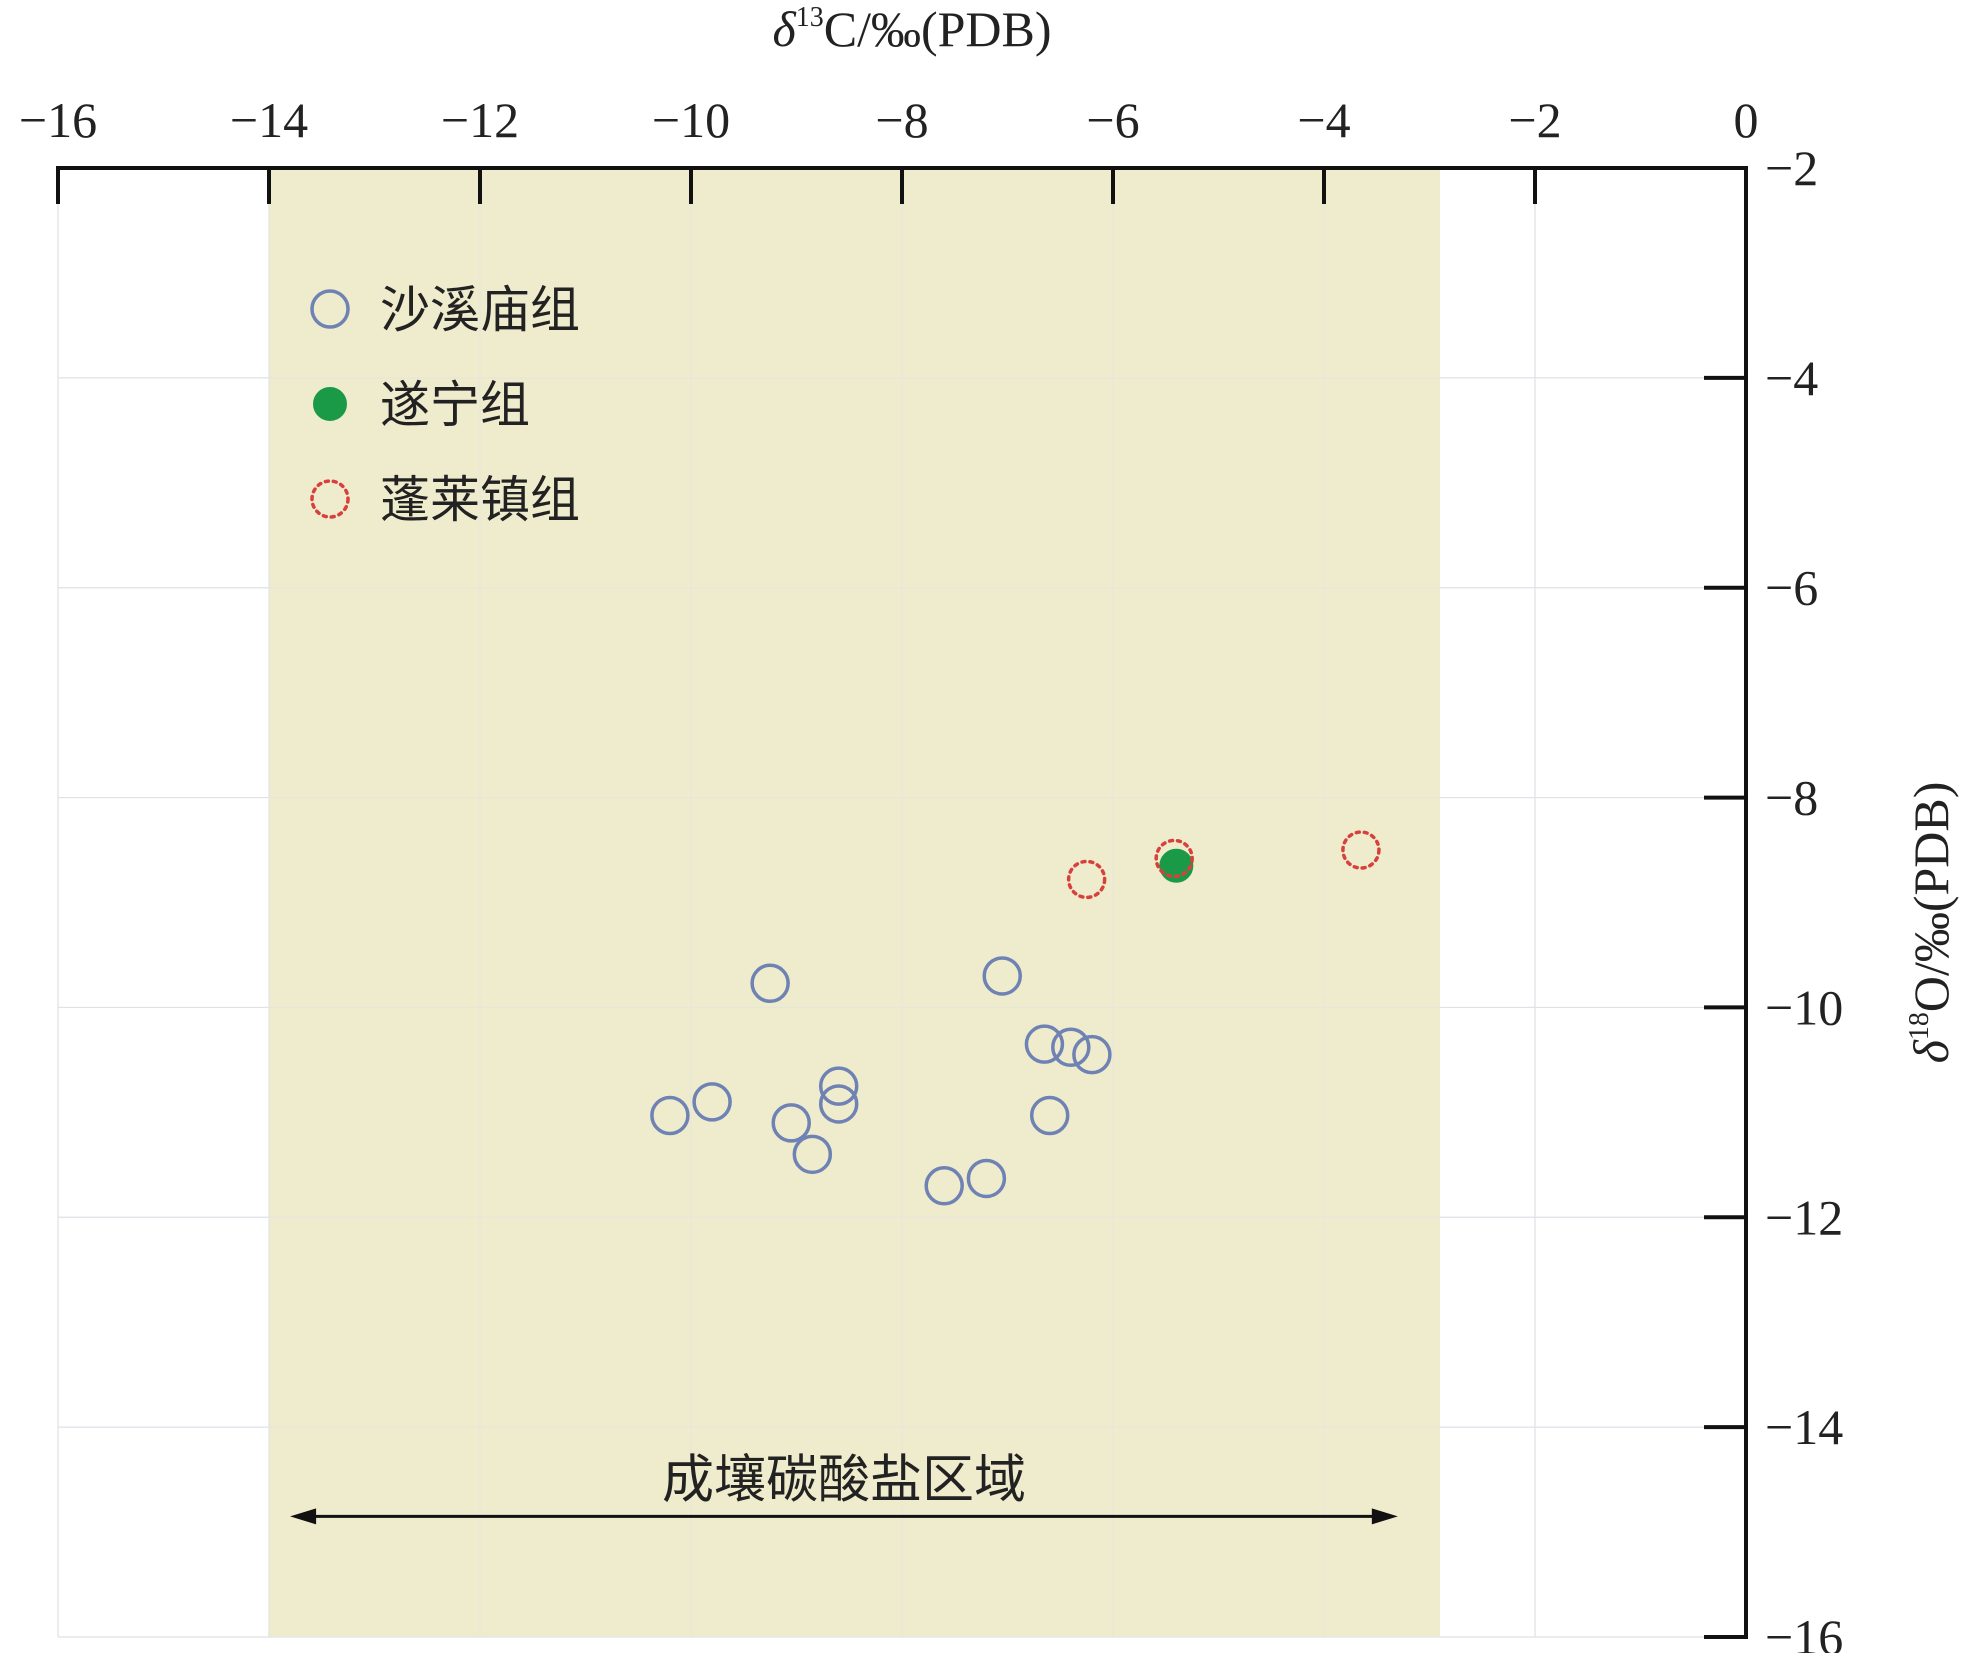 This screenshot has height=1653, width=1961. What do you see at coordinates (810, 17) in the screenshot?
I see `x-axis-title-sup: 13` at bounding box center [810, 17].